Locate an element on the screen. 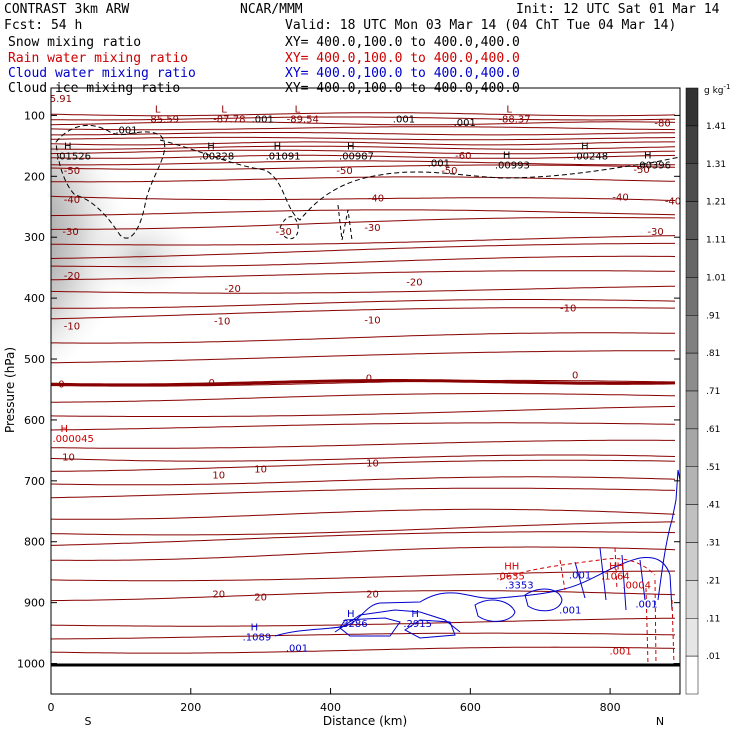 Image resolution: width=740 pixels, height=740 pixels. field-snow-xy: XY= 400.0,100.0 to 400.0,400.0 is located at coordinates (402, 42).